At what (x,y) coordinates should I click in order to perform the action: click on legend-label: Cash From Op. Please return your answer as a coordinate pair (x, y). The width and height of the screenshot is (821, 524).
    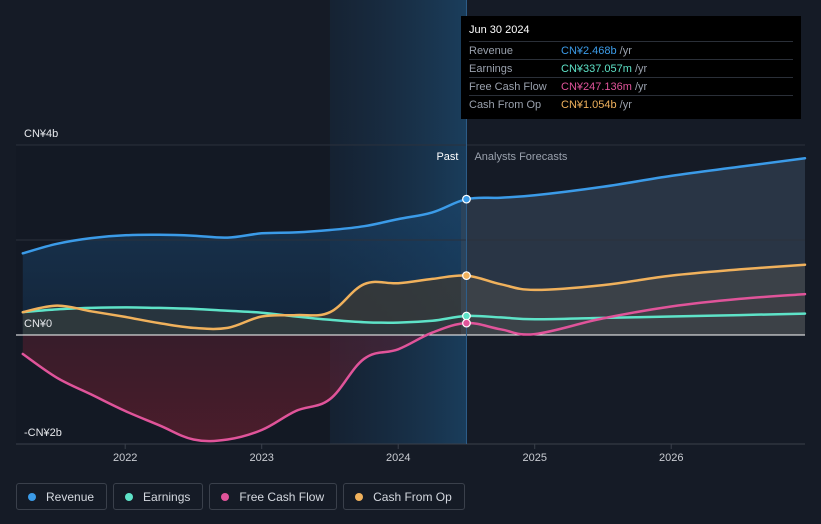
    Looking at the image, I should click on (412, 496).